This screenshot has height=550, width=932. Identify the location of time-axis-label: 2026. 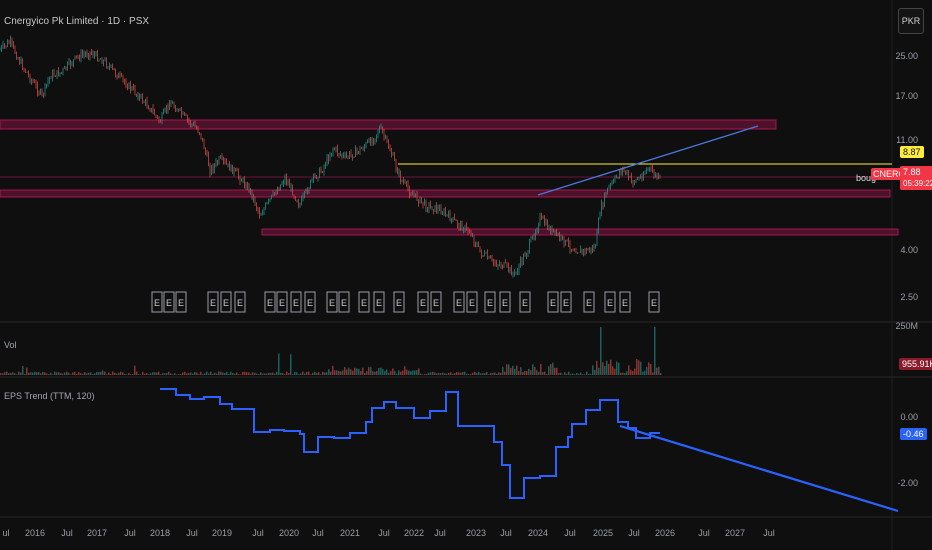
(665, 533).